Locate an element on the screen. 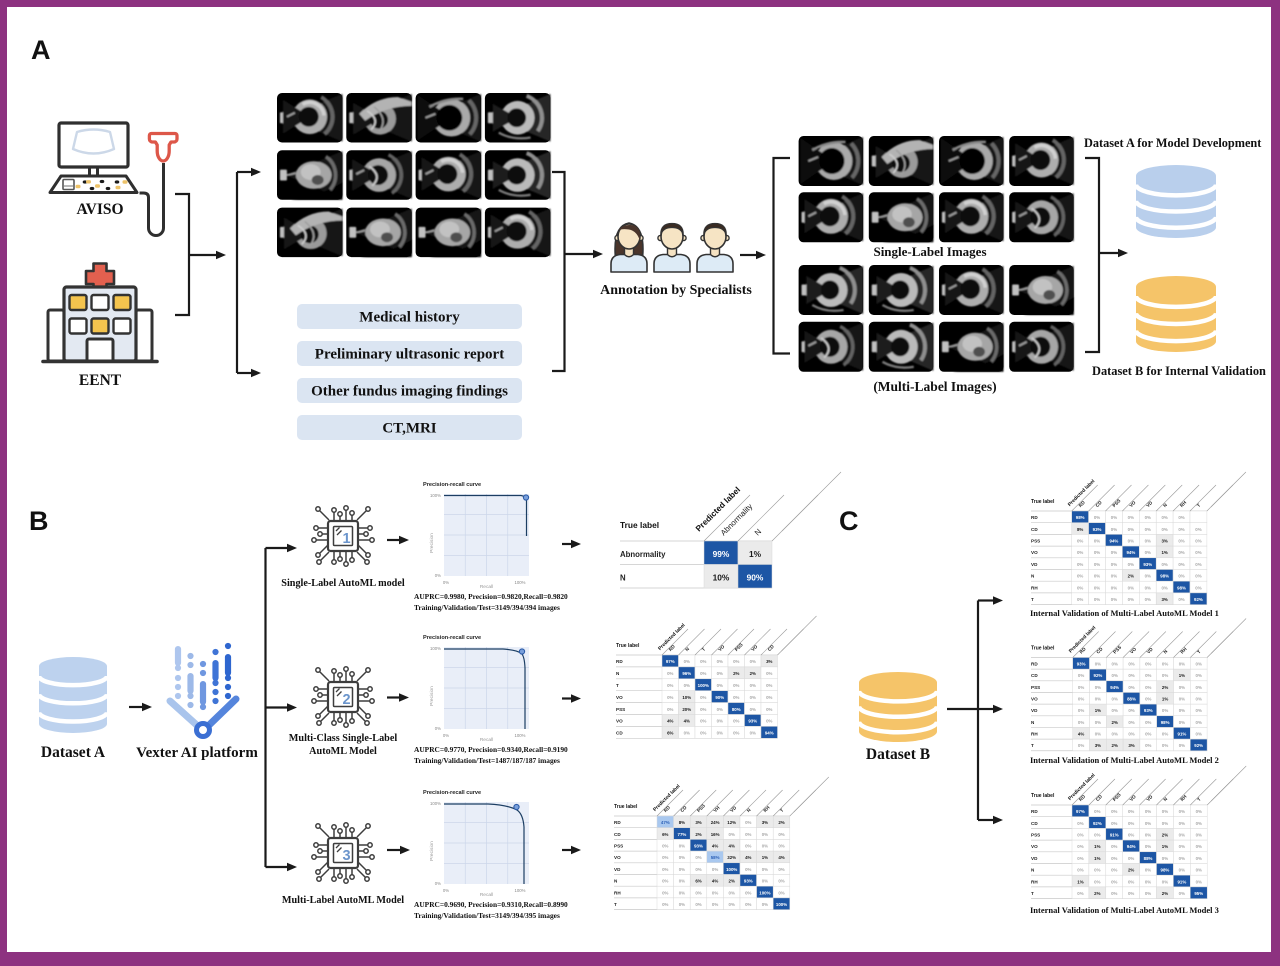 This screenshot has height=966, width=1280. svg-text: 3% is located at coordinates (1164, 599).